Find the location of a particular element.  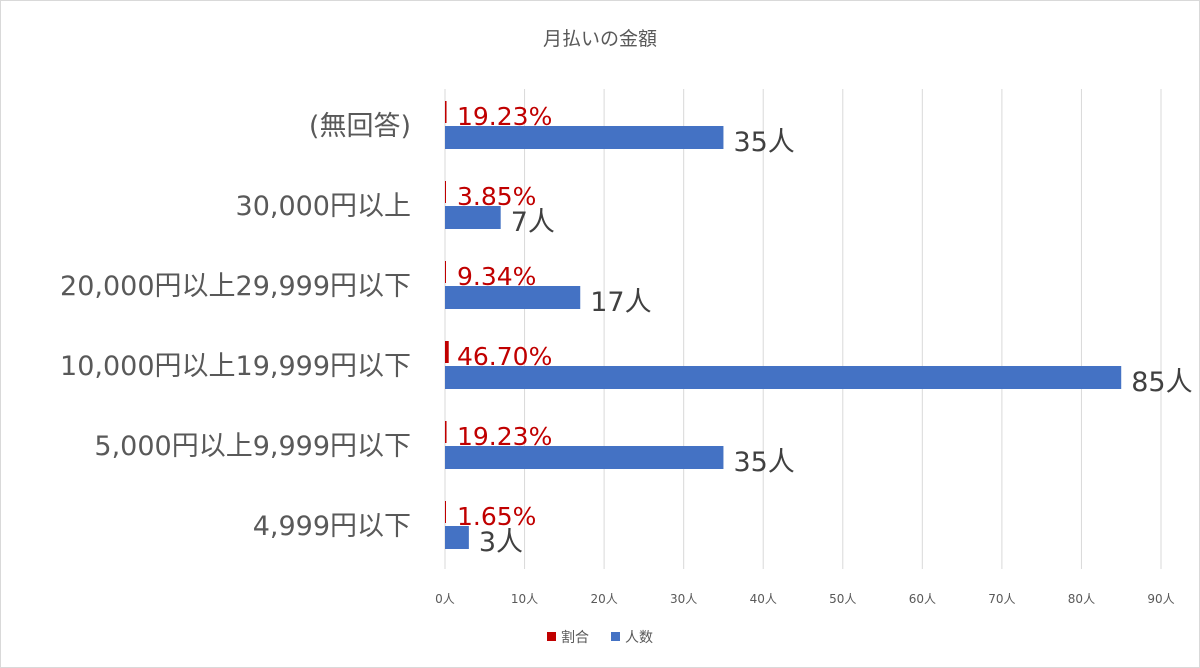

category-label: 10,000円以上19,999円以下 is located at coordinates (235, 366).